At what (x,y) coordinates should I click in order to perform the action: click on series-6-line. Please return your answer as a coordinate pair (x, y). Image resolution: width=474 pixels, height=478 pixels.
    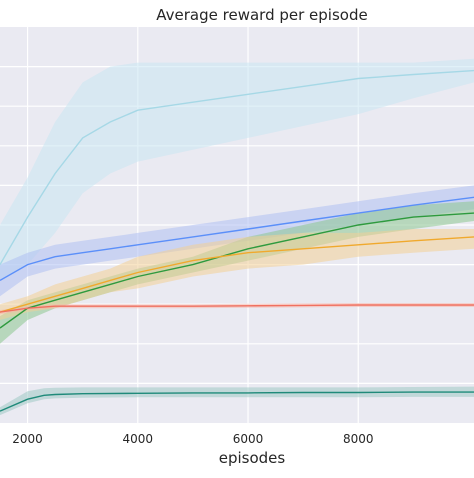
    Looking at the image, I should click on (237, 401).